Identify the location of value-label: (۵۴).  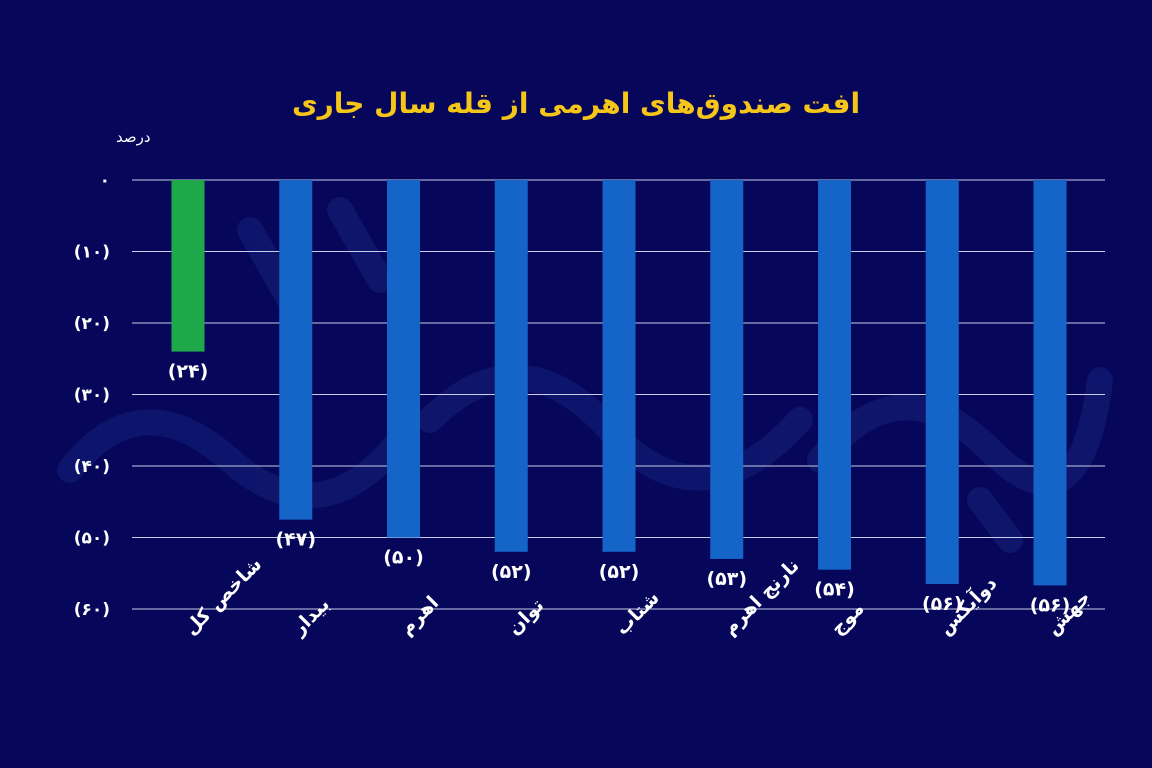
(834, 590).